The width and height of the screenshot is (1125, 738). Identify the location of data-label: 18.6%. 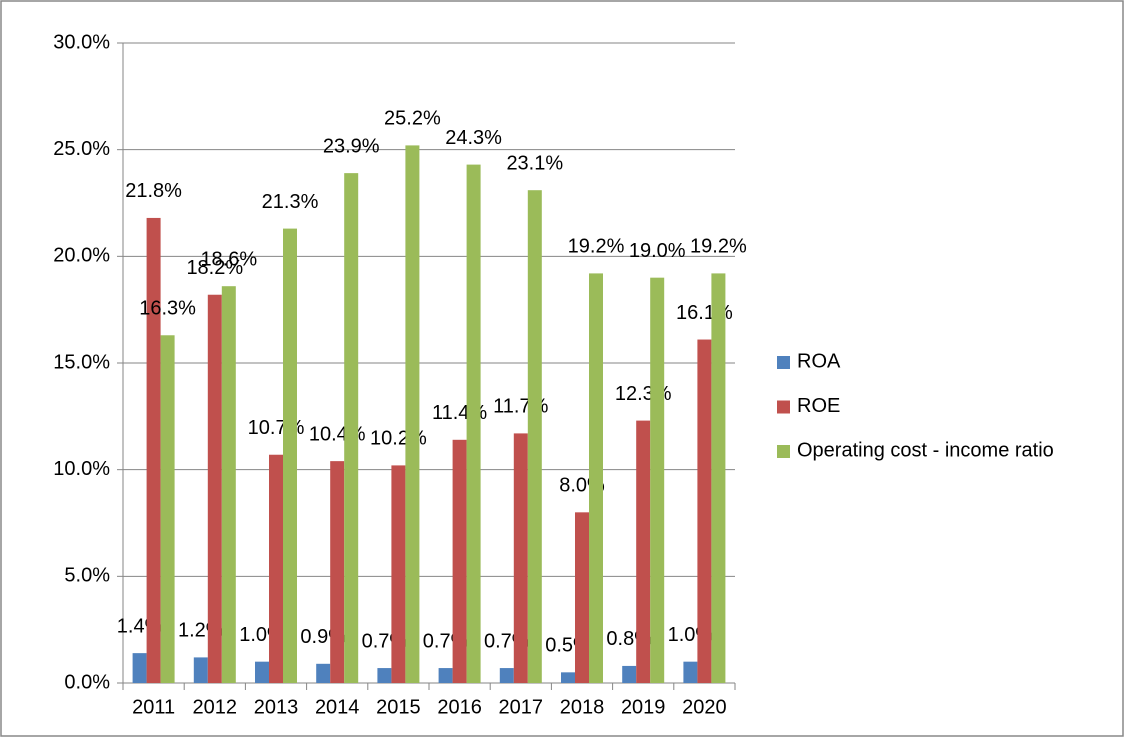
(228, 259).